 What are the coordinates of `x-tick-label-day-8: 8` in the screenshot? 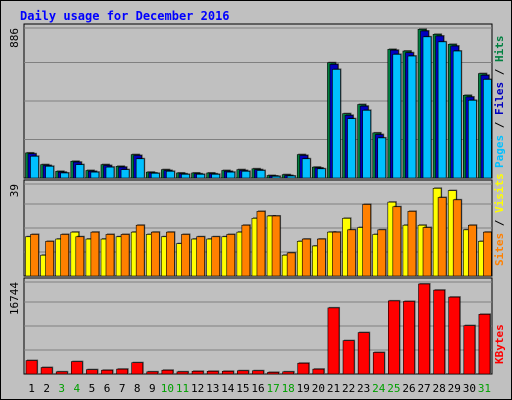 It's located at (137, 388).